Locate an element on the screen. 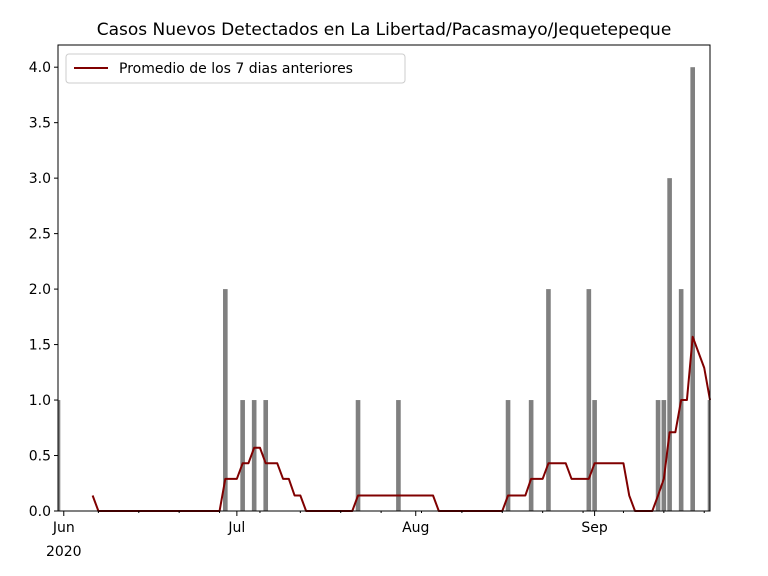 The width and height of the screenshot is (768, 576). y-axis: 0.0 0.5 1.0 1.5 2.0 2.5 3.0 3.5 4.0 is located at coordinates (43, 290).